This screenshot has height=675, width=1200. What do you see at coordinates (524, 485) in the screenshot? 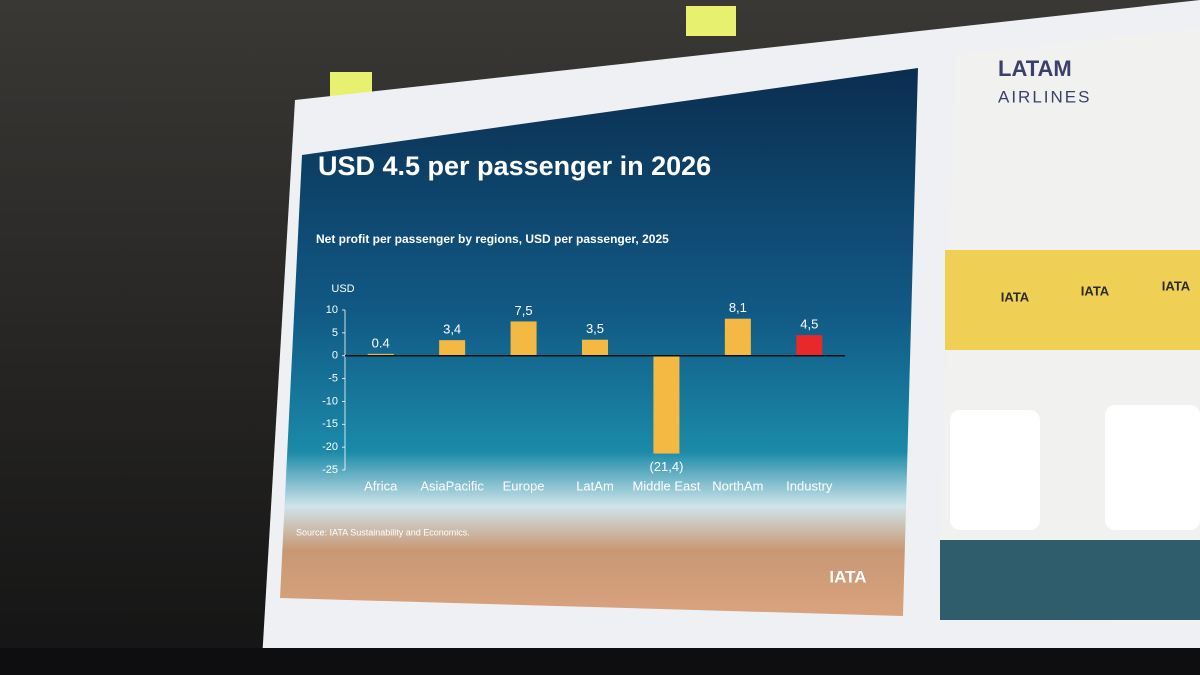
I see `x-tick-label: Europe` at bounding box center [524, 485].